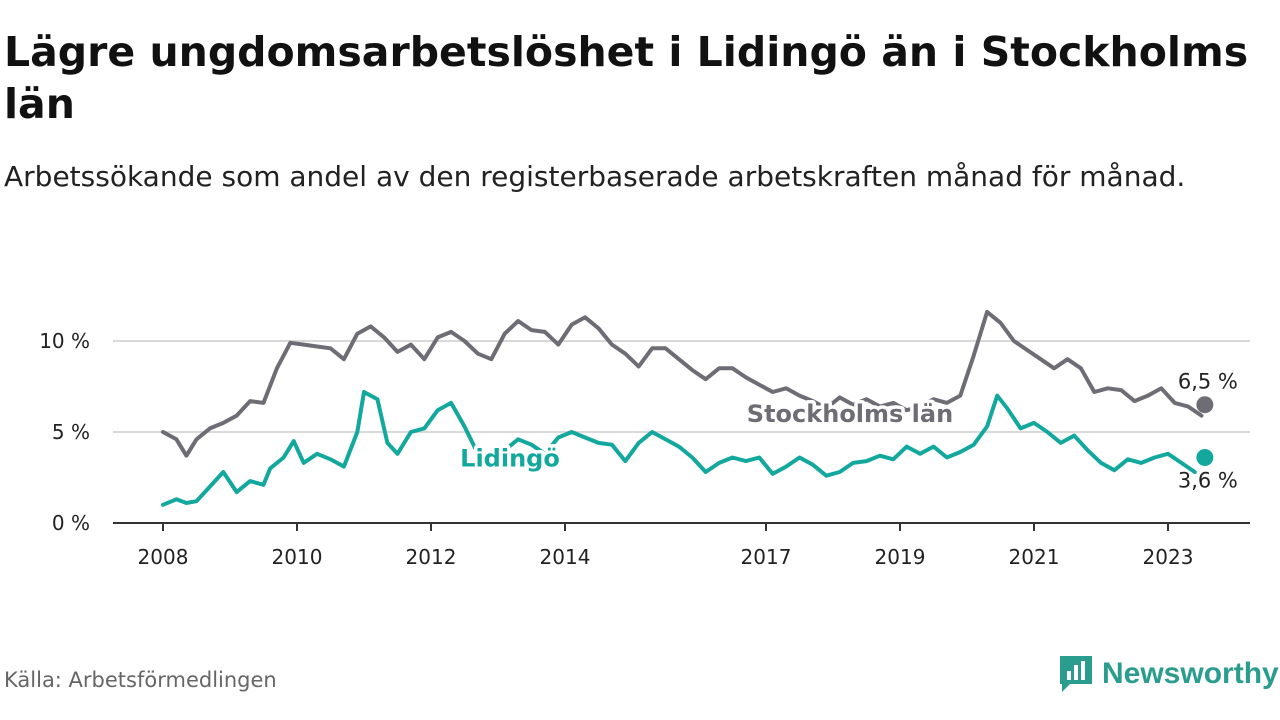 Image resolution: width=1280 pixels, height=720 pixels. Describe the element at coordinates (1205, 405) in the screenshot. I see `end-point-stockholm` at that location.